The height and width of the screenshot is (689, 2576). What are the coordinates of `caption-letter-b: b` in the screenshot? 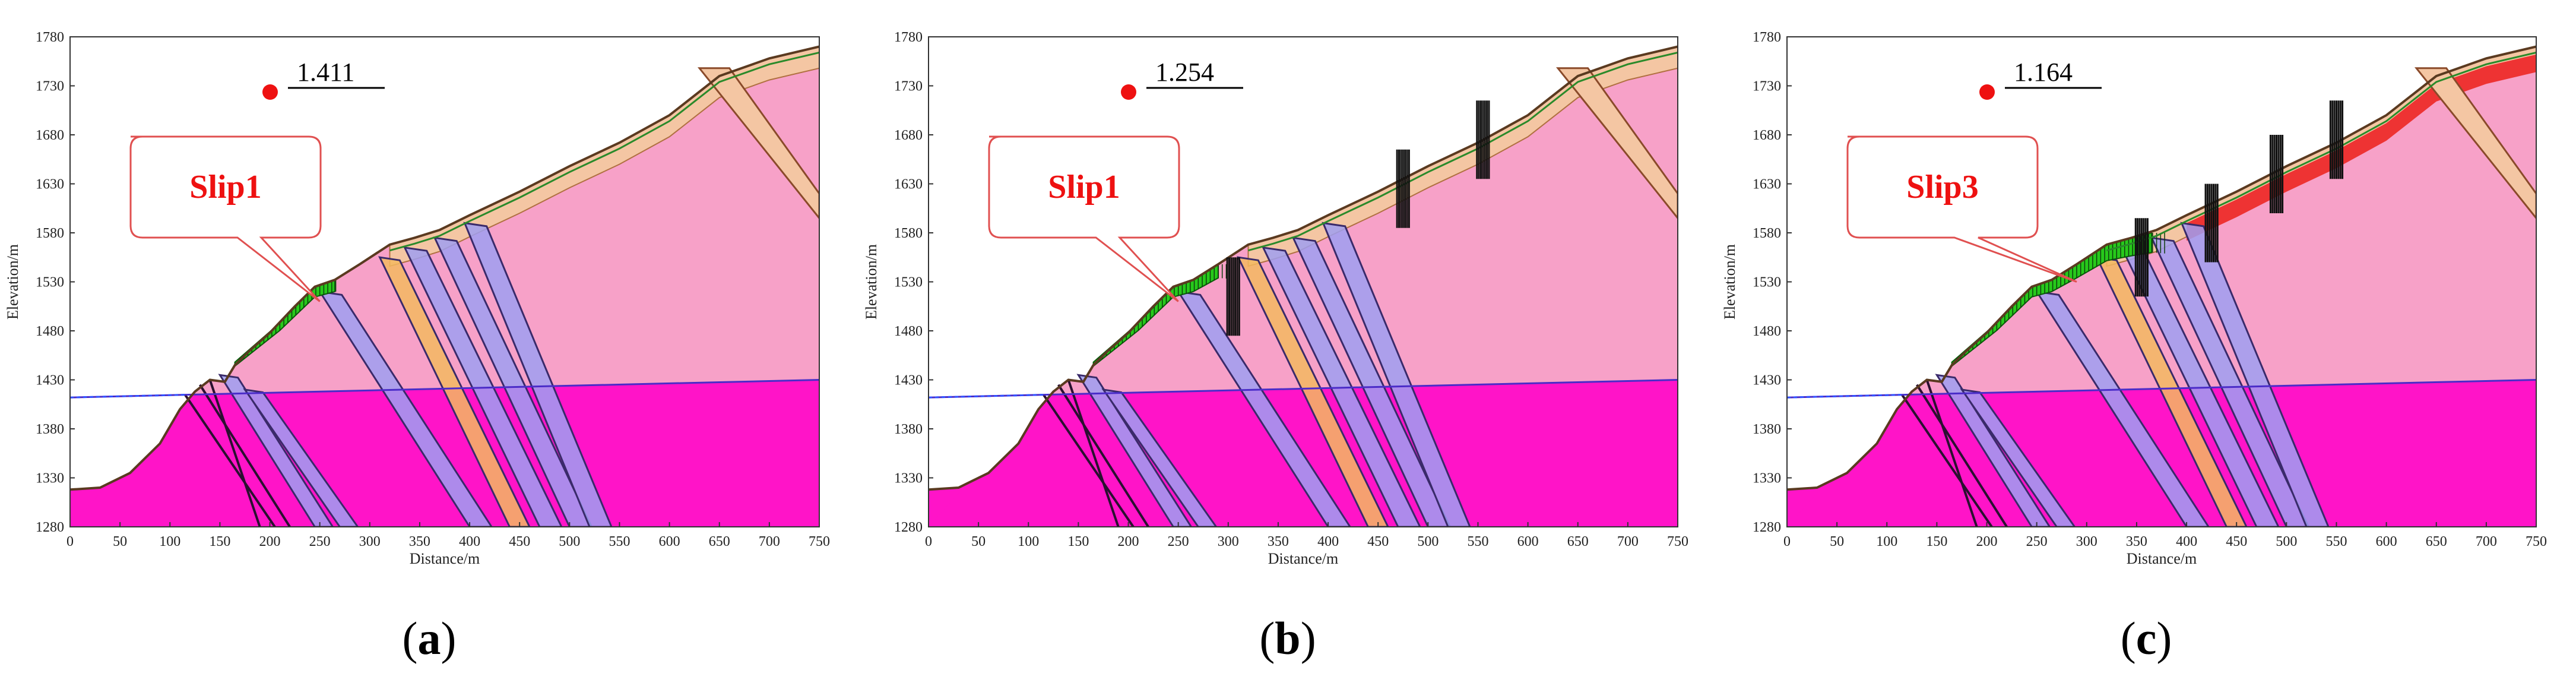 It's located at (1288, 638).